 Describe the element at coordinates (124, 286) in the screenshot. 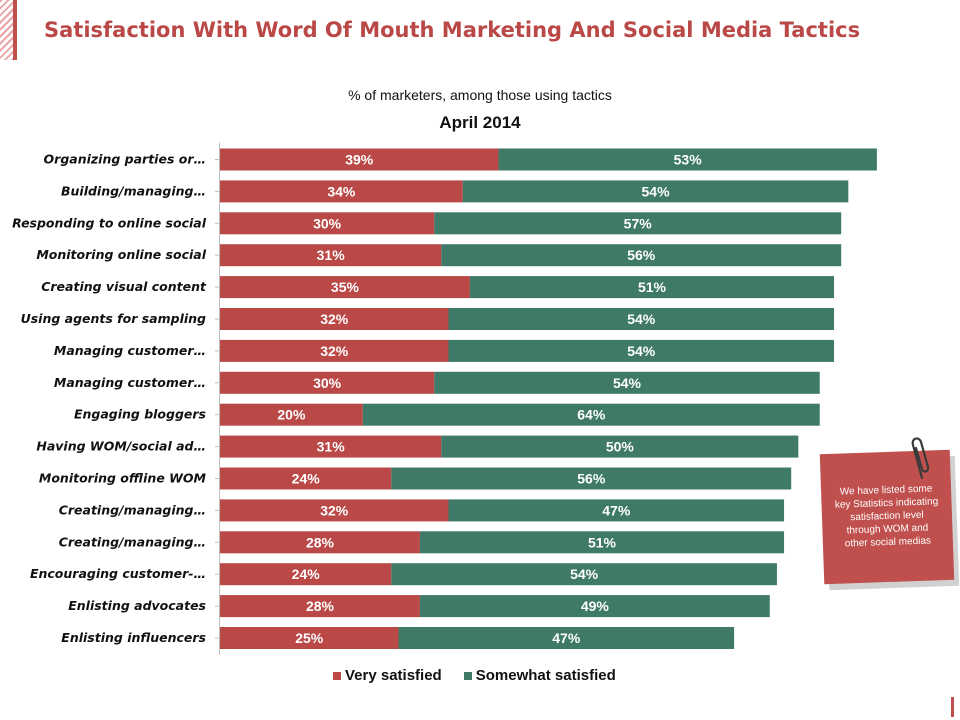

I see `category-label: Creating visual content` at that location.